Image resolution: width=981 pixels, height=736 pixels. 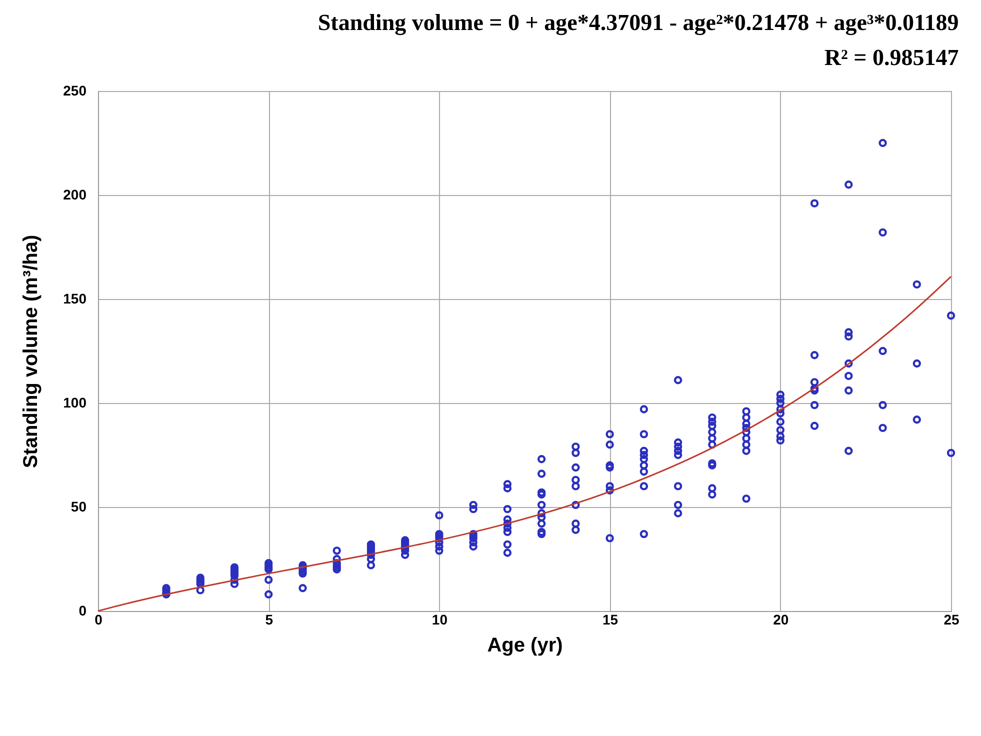 I want to click on y-tick-label: 150, so click(x=75, y=298).